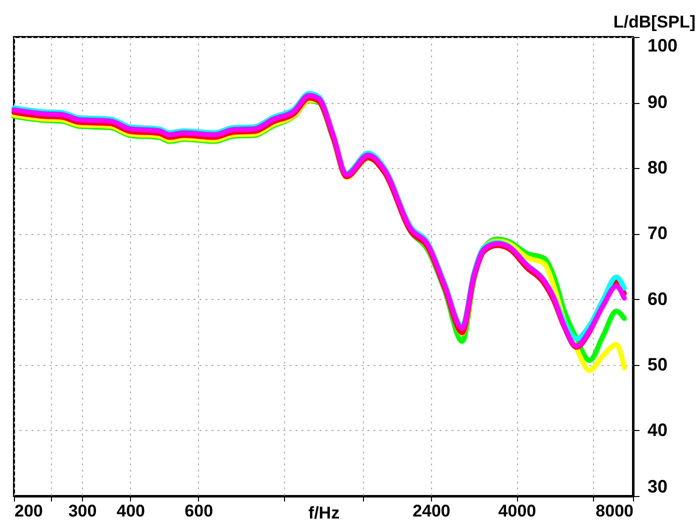 This screenshot has height=523, width=699. What do you see at coordinates (654, 22) in the screenshot?
I see `y-axis-title: L/dB[SPL]` at bounding box center [654, 22].